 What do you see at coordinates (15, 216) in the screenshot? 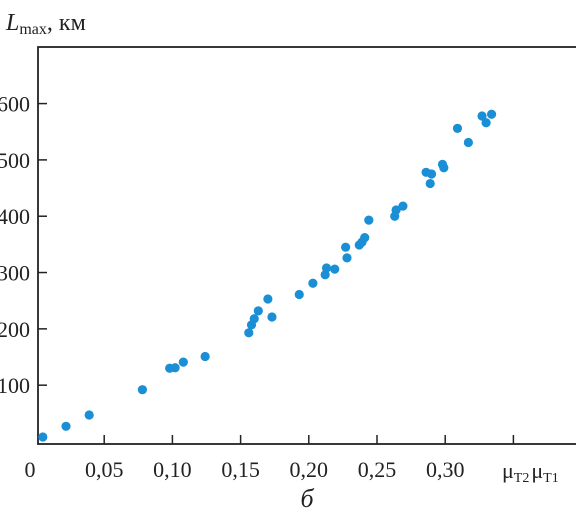
I see `y-tick-label: 400` at bounding box center [15, 216].